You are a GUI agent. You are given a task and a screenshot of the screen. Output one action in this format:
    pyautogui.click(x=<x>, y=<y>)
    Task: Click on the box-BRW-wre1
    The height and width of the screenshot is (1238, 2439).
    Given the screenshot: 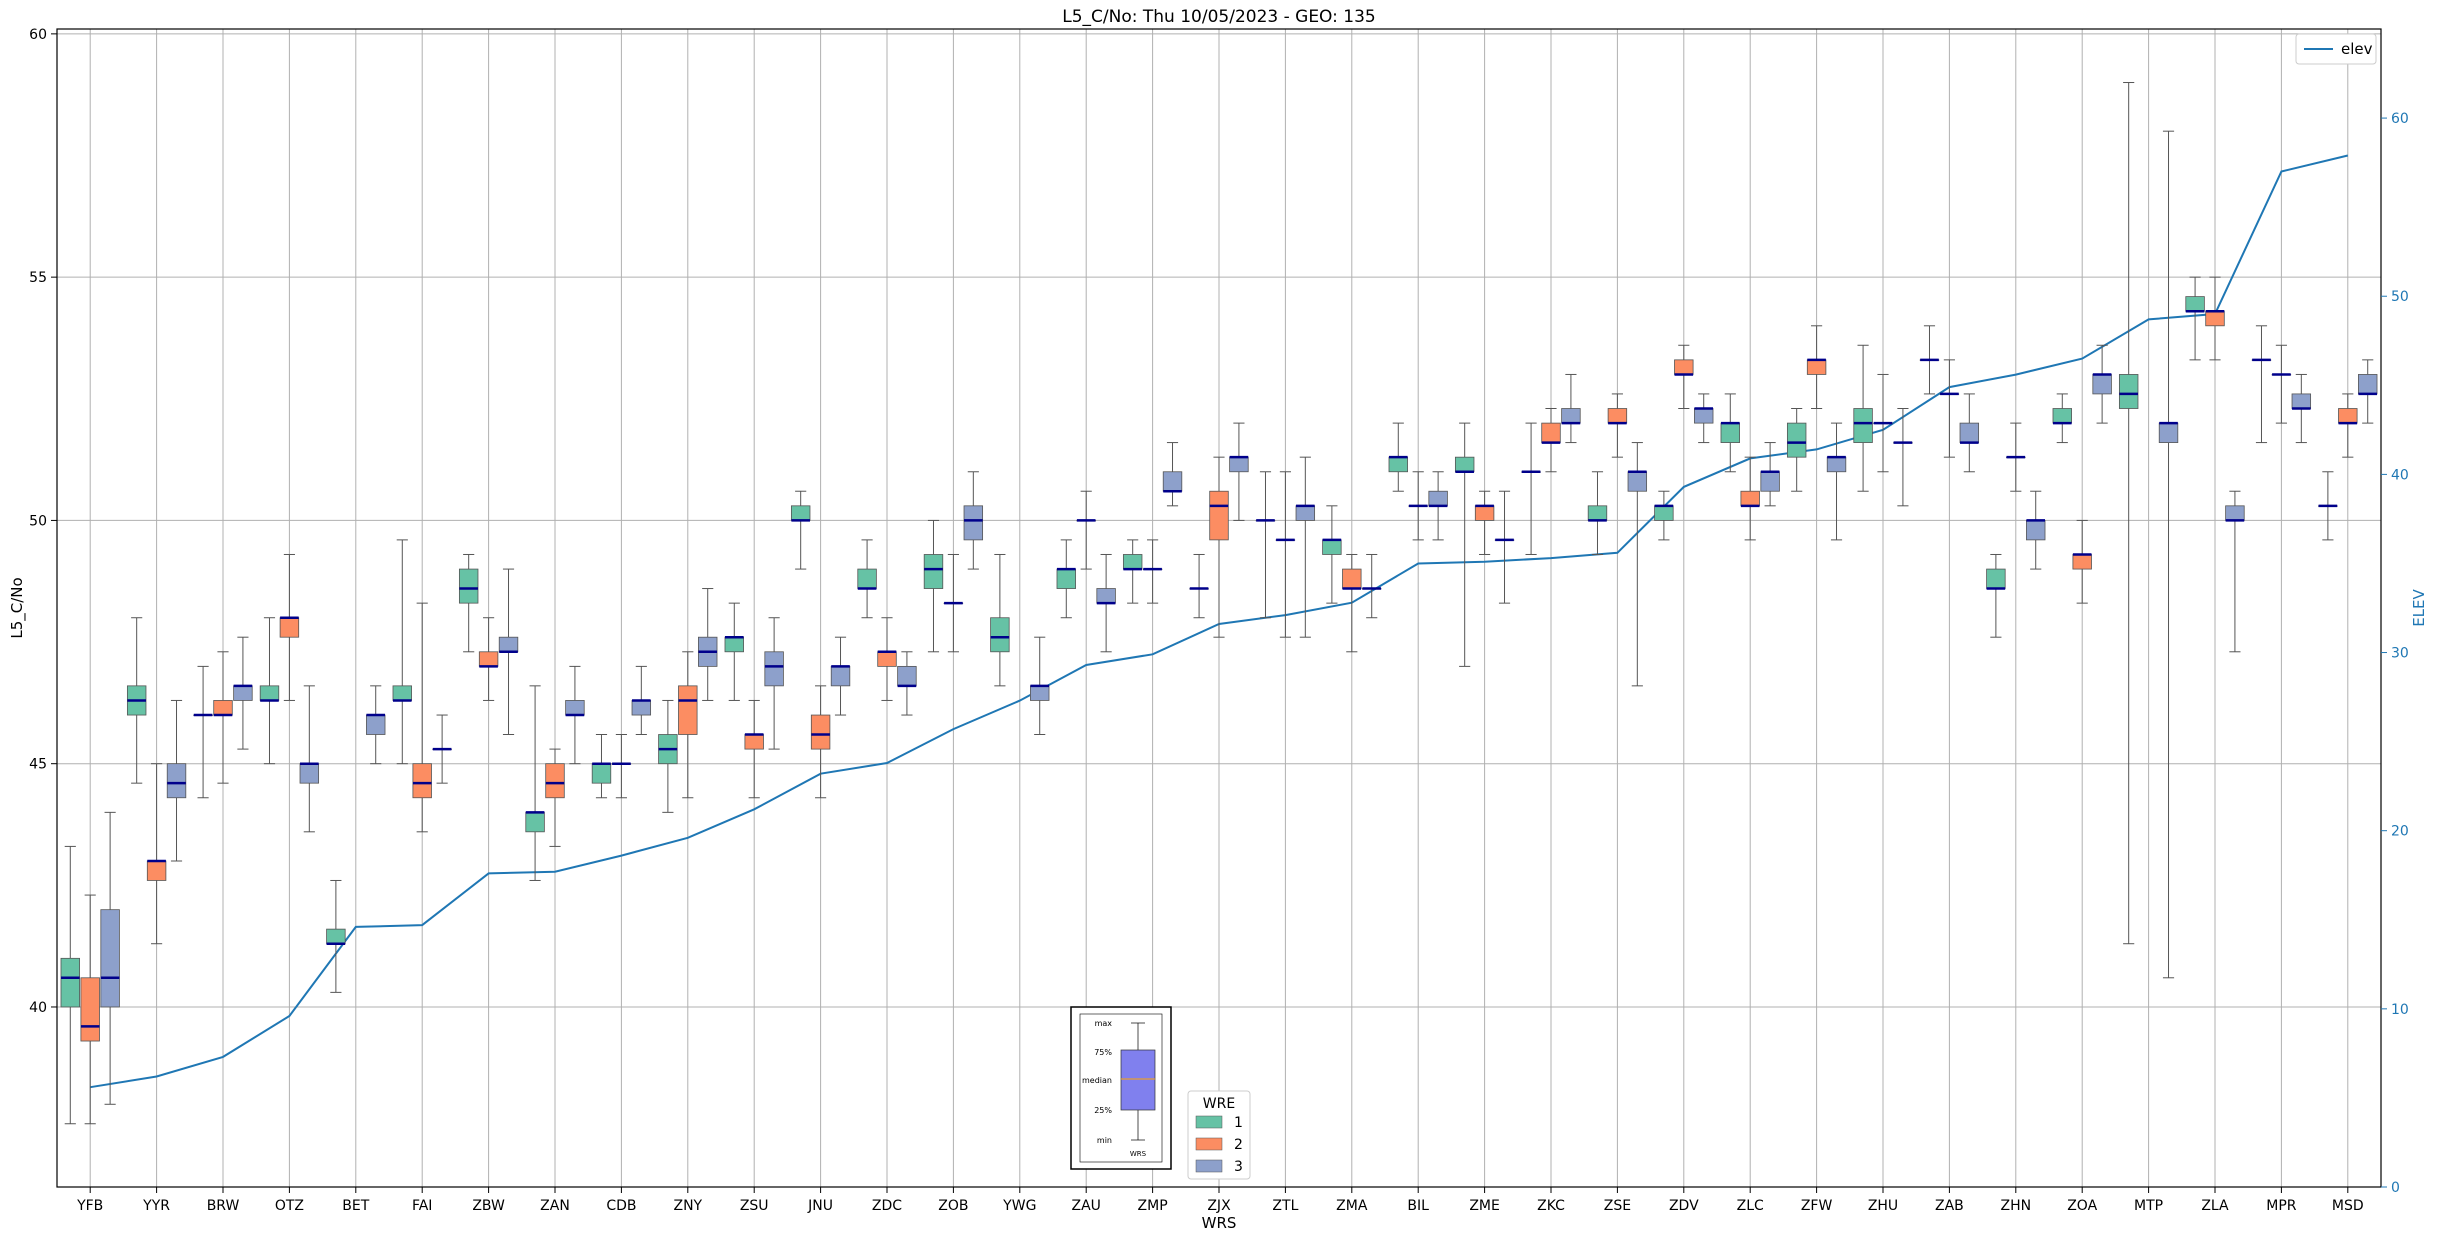 What is the action you would take?
    pyautogui.click(x=203, y=732)
    